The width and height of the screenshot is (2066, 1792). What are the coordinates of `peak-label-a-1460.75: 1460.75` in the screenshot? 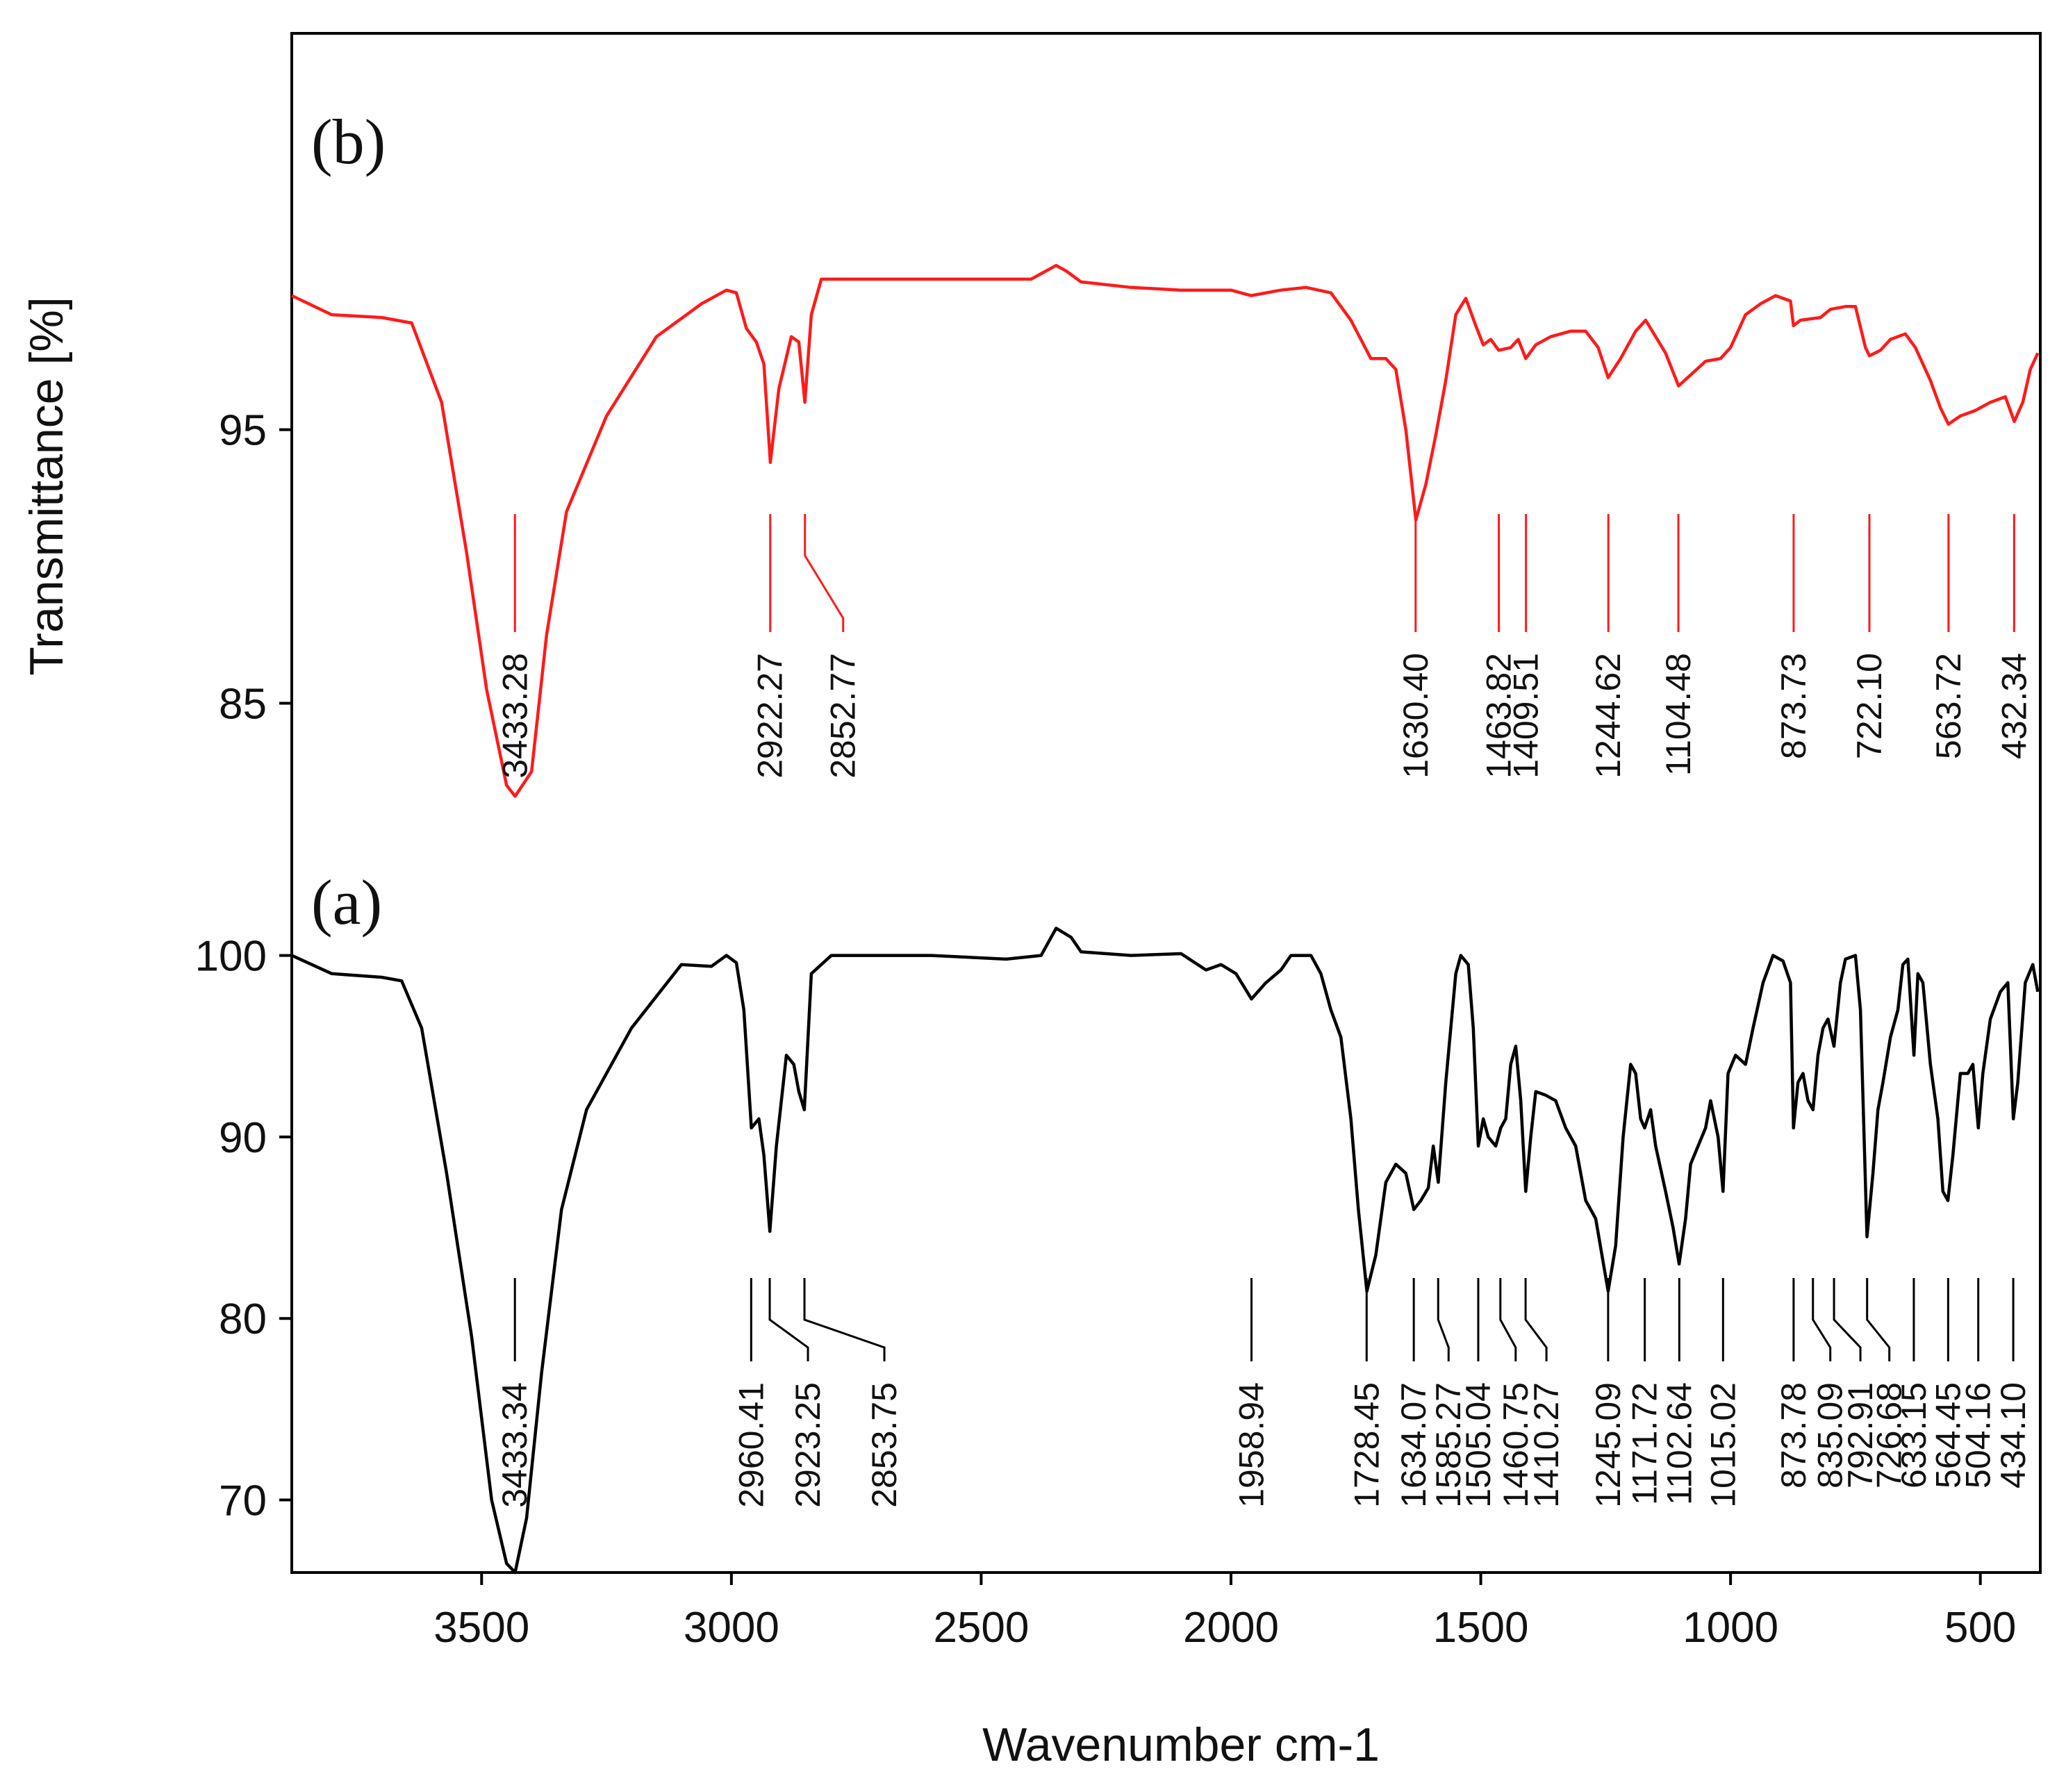 It's located at (1515, 1445).